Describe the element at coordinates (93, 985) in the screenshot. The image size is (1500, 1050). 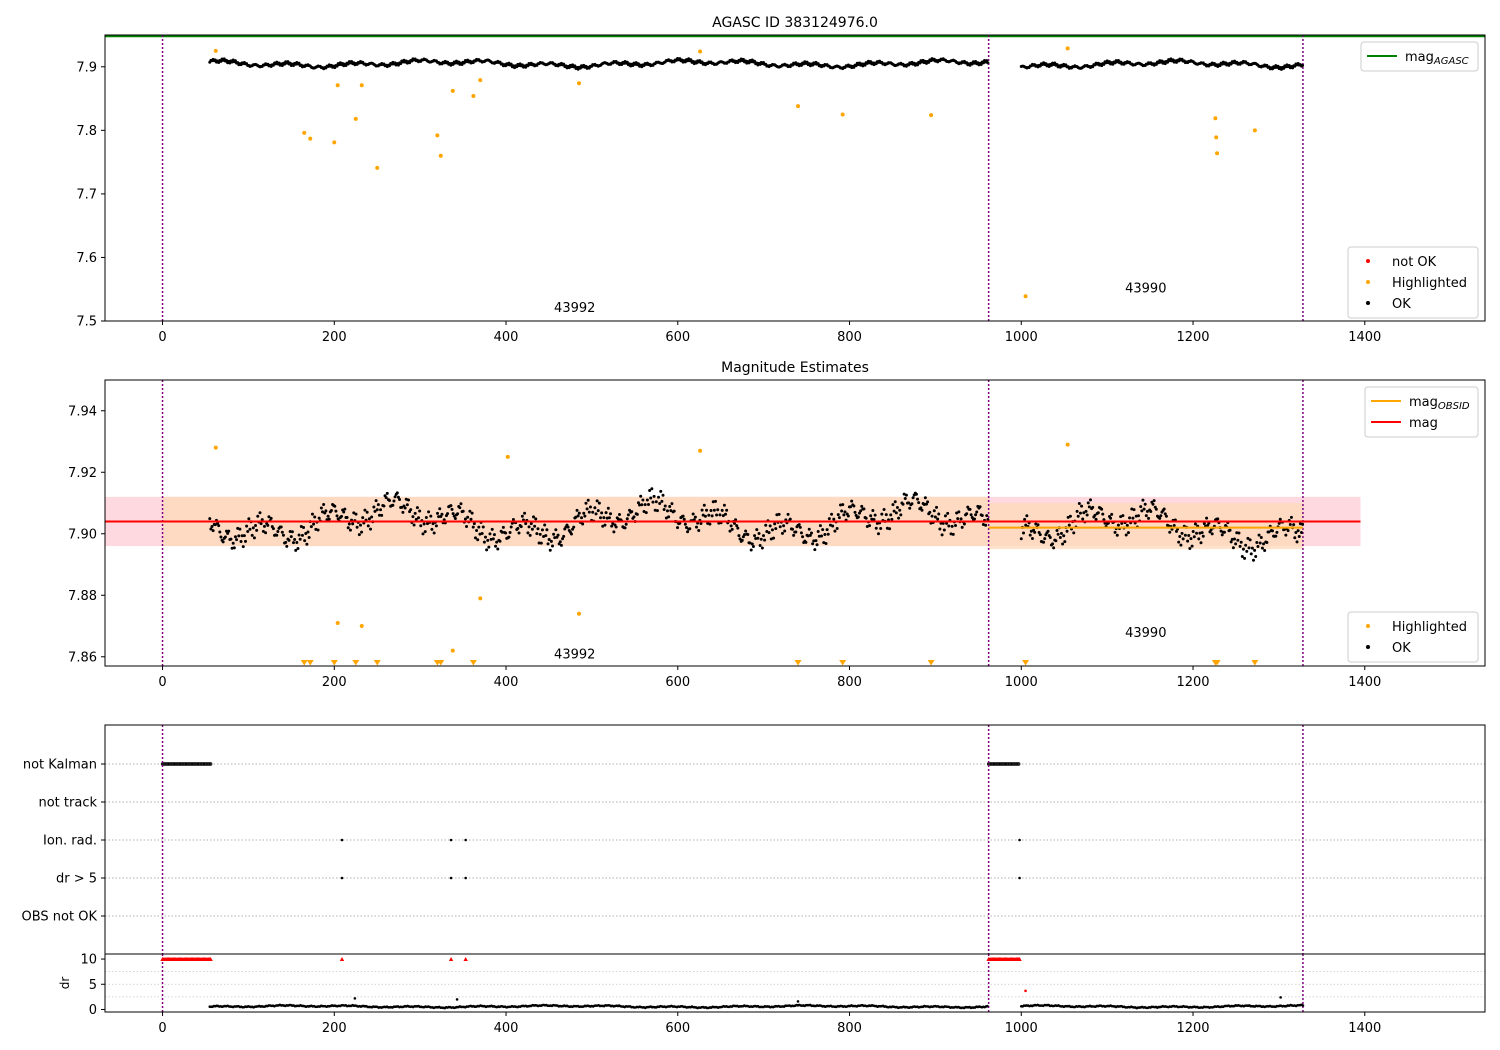
I see `panel4-ytick-label: 5` at that location.